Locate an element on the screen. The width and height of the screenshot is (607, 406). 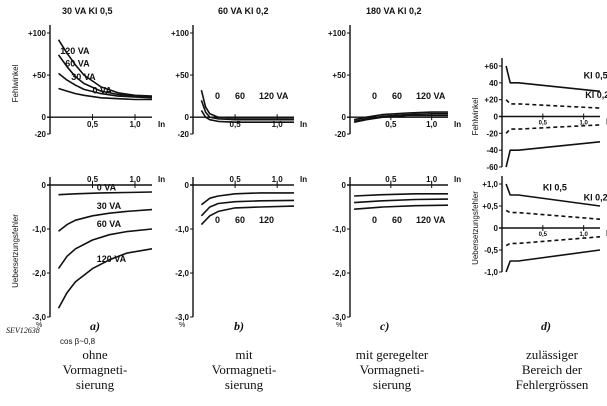
y-tick-label-a-top-1: +50 is located at coordinates (39, 75).